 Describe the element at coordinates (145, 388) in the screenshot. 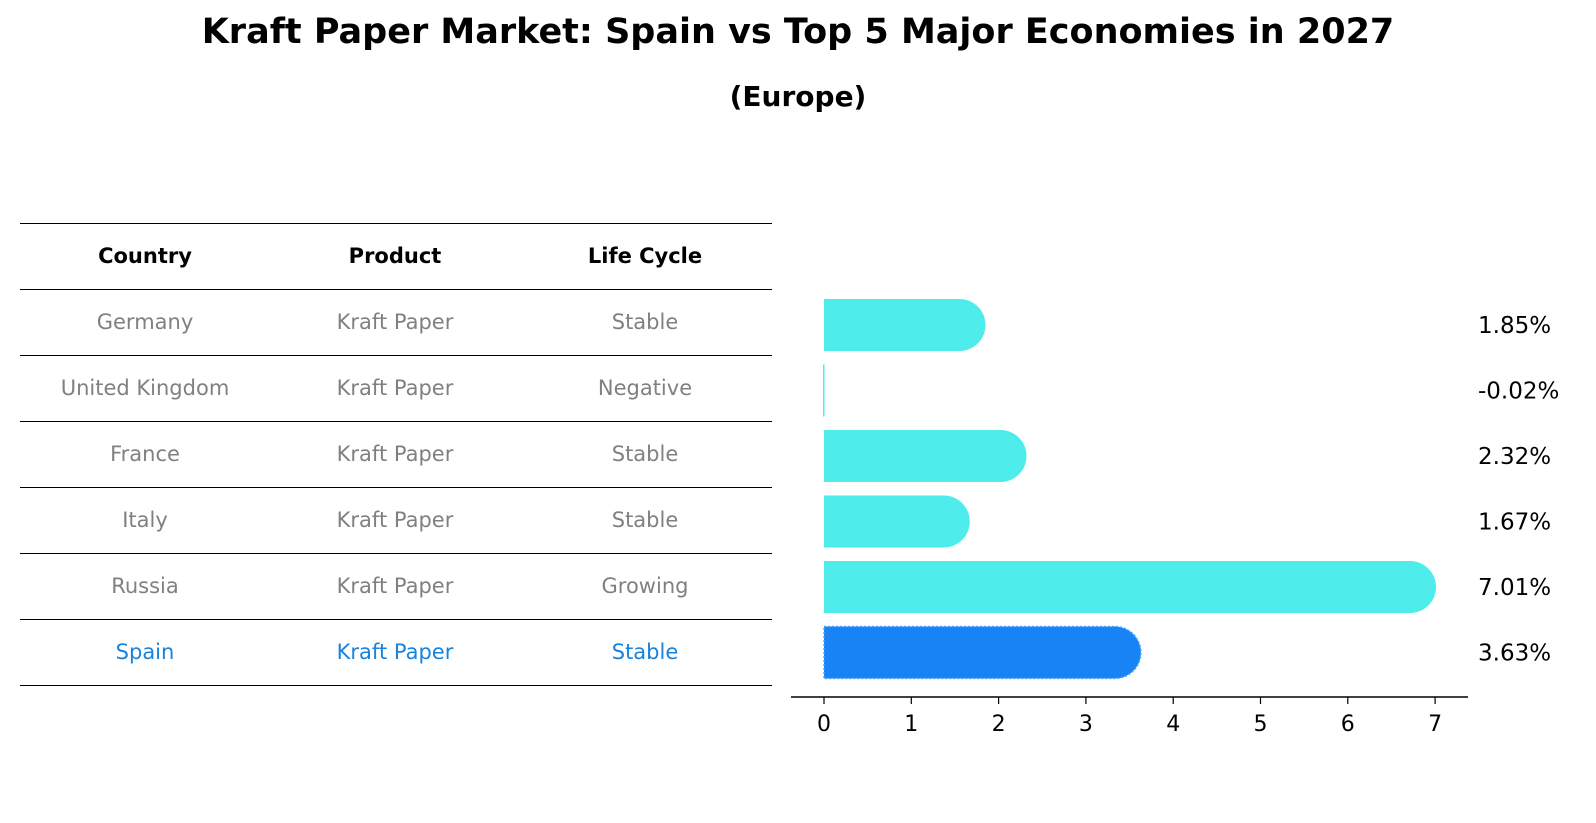

I see `table-cell-country: United Kingdom` at that location.